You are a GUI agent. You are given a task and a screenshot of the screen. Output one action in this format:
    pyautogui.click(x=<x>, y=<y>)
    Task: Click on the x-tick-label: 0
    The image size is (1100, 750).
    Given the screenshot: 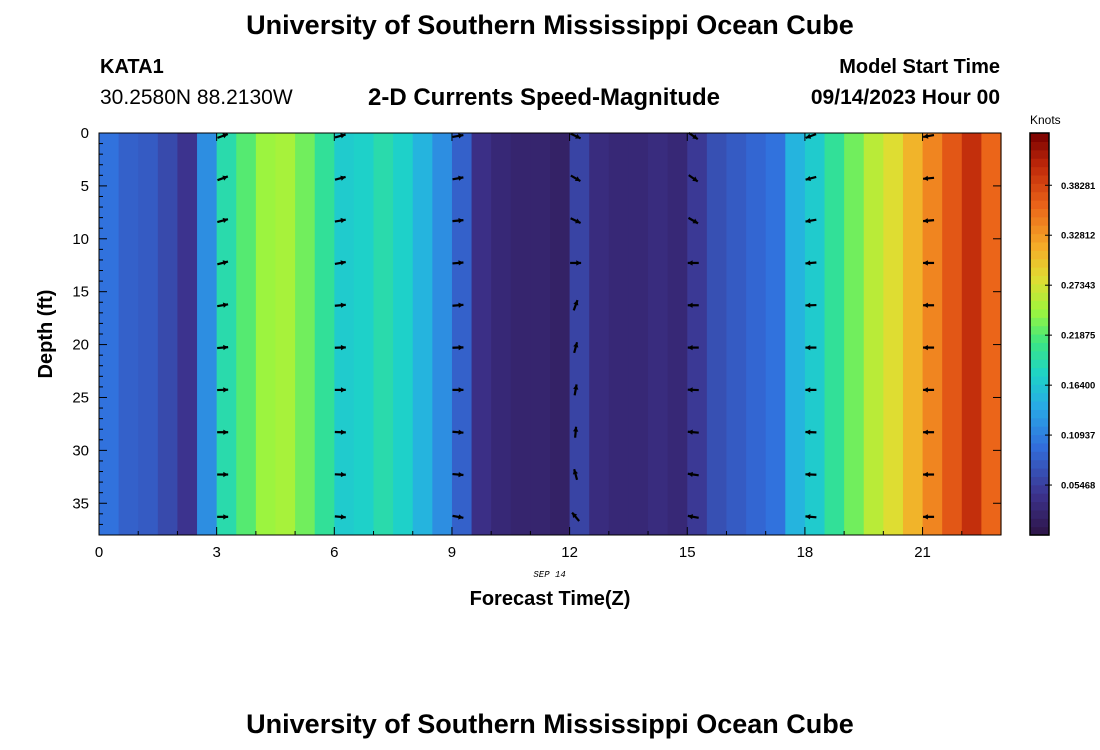 What is the action you would take?
    pyautogui.click(x=99, y=552)
    